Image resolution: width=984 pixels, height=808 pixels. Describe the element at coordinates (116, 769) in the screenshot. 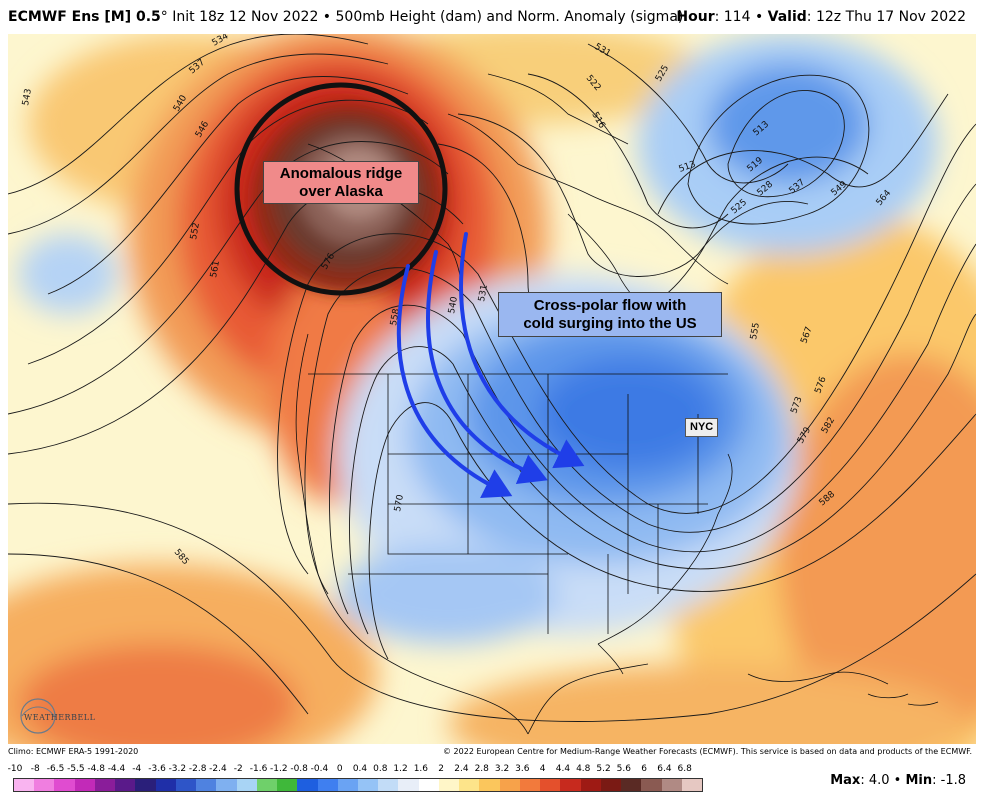

I see `scale-tick-label: -4.4` at that location.